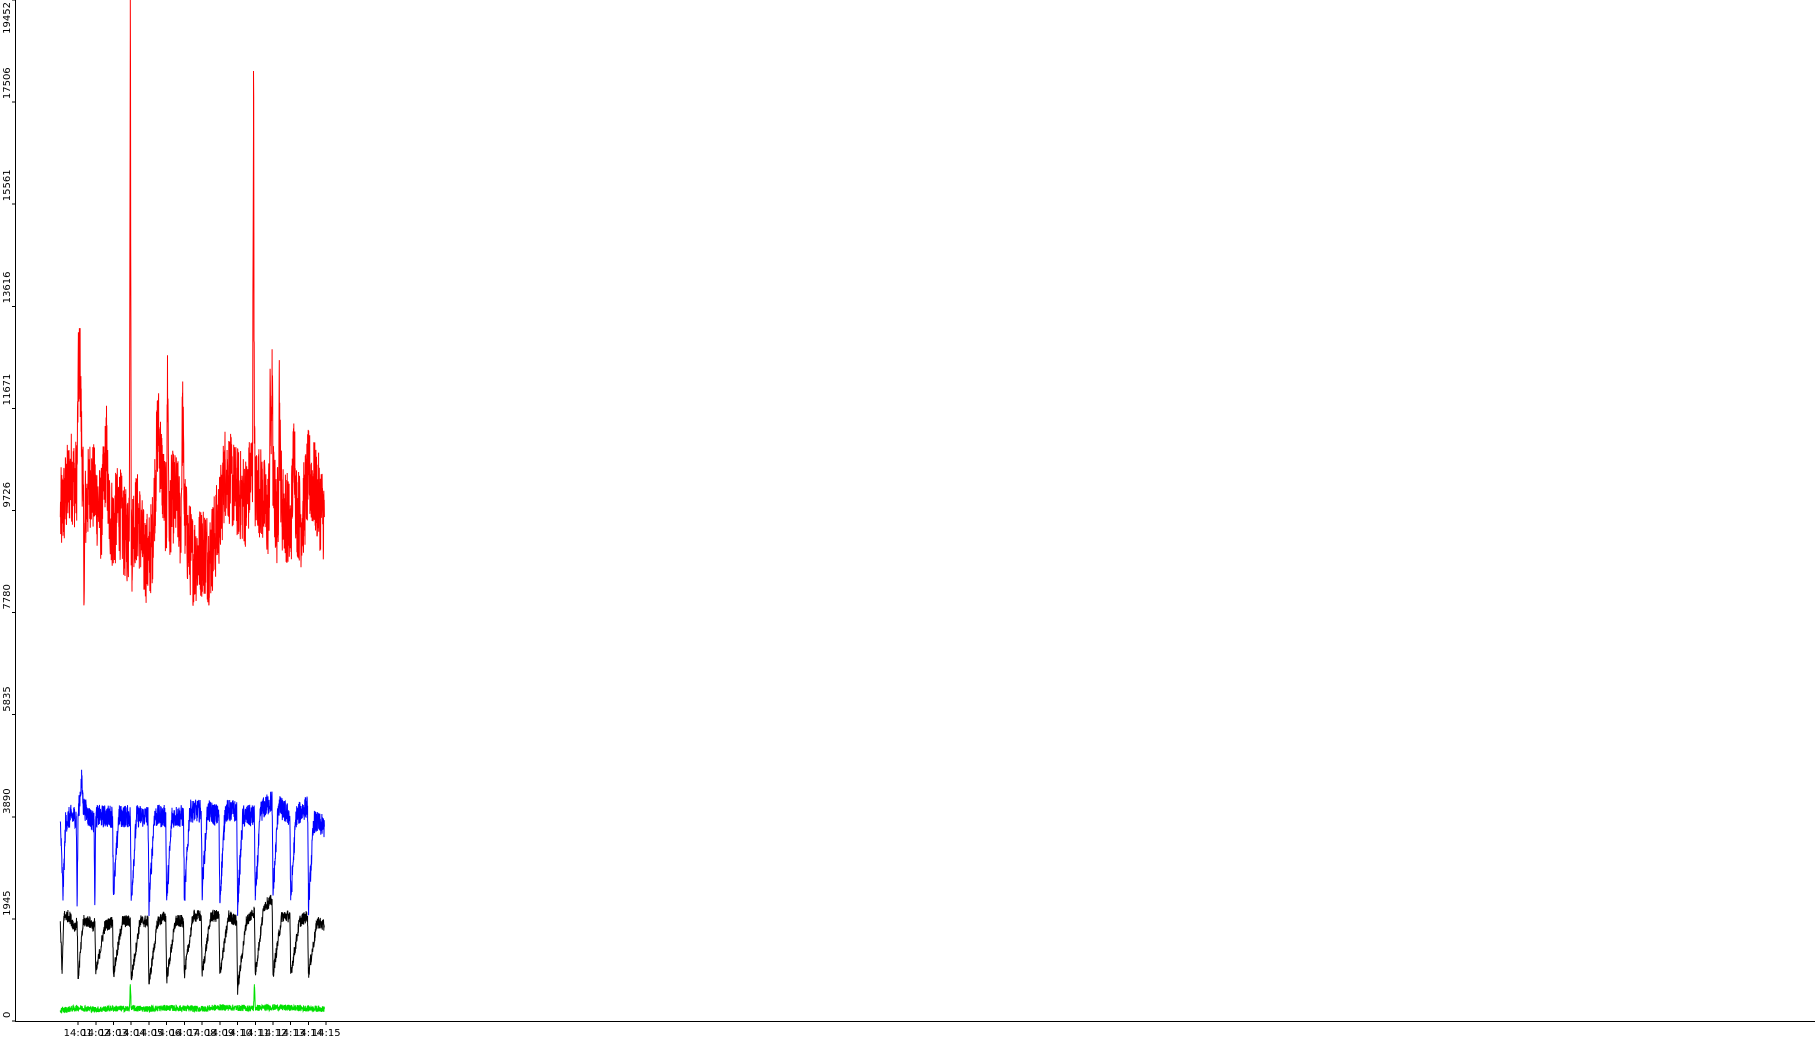 This screenshot has height=1039, width=1815. I want to click on x-tick-label-12: 14:13, so click(290, 1033).